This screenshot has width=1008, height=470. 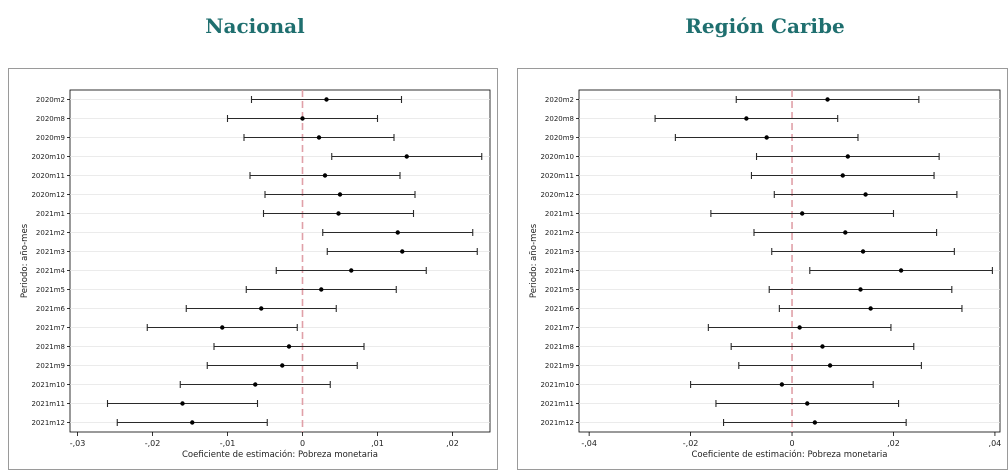 What do you see at coordinates (228, 443) in the screenshot?
I see `x-tick-label: -,01` at bounding box center [228, 443].